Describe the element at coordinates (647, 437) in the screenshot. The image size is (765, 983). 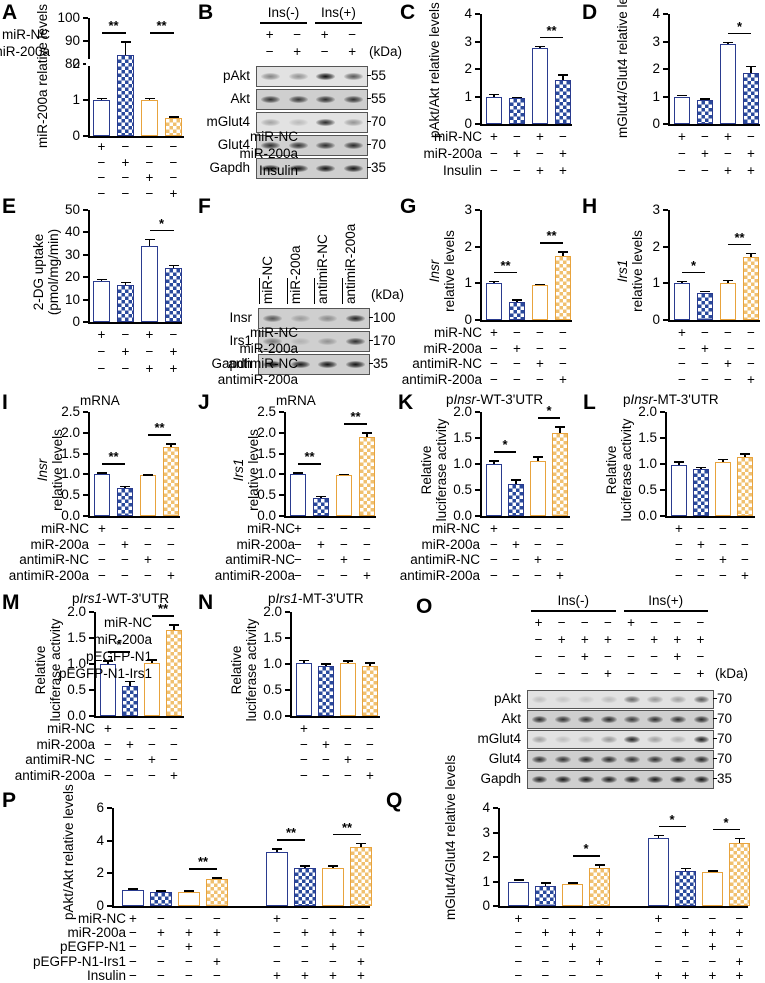
I see `y-tick-label: 1.5` at that location.